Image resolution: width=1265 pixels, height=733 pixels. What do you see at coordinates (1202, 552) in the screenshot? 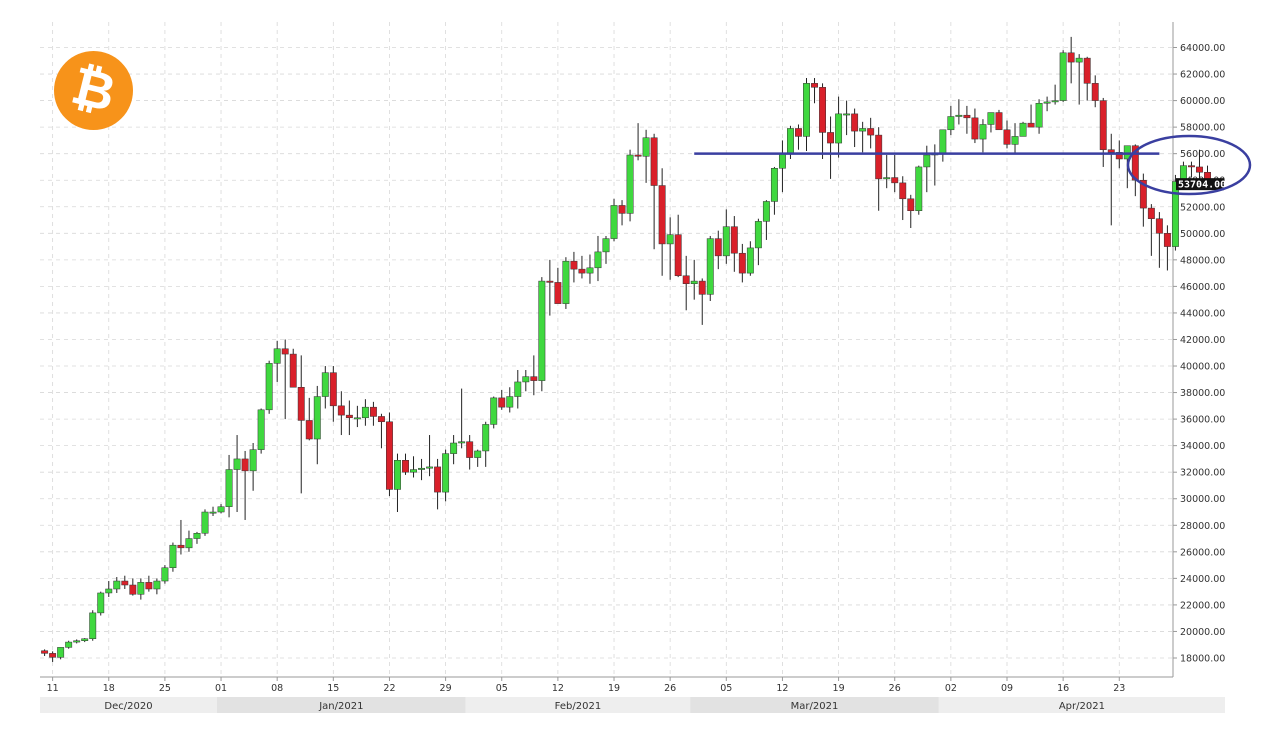
I see `y-tick-label: 26000.00` at bounding box center [1202, 552].